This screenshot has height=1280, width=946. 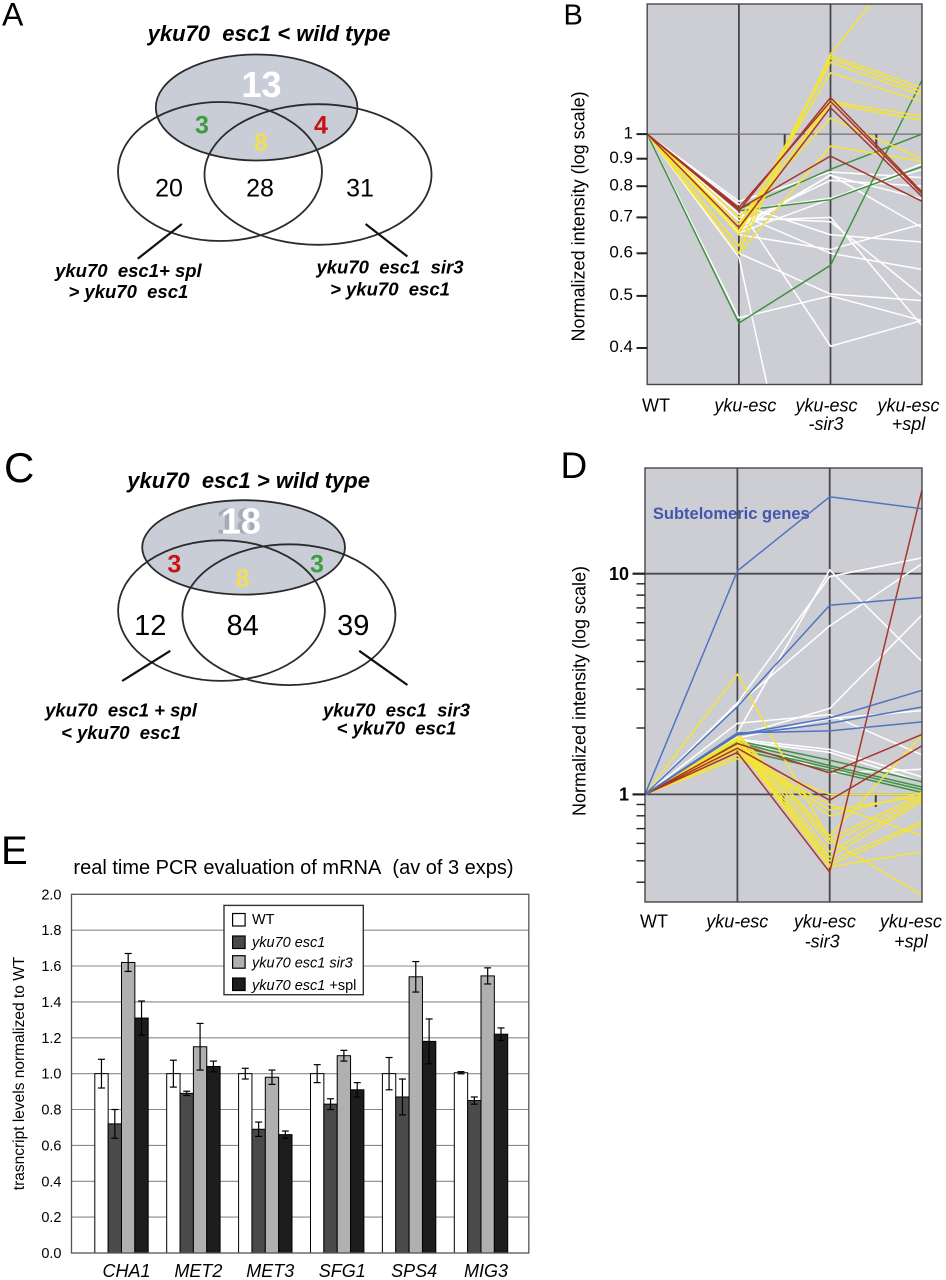 I want to click on svg-text: 1.0, so click(x=51, y=1075).